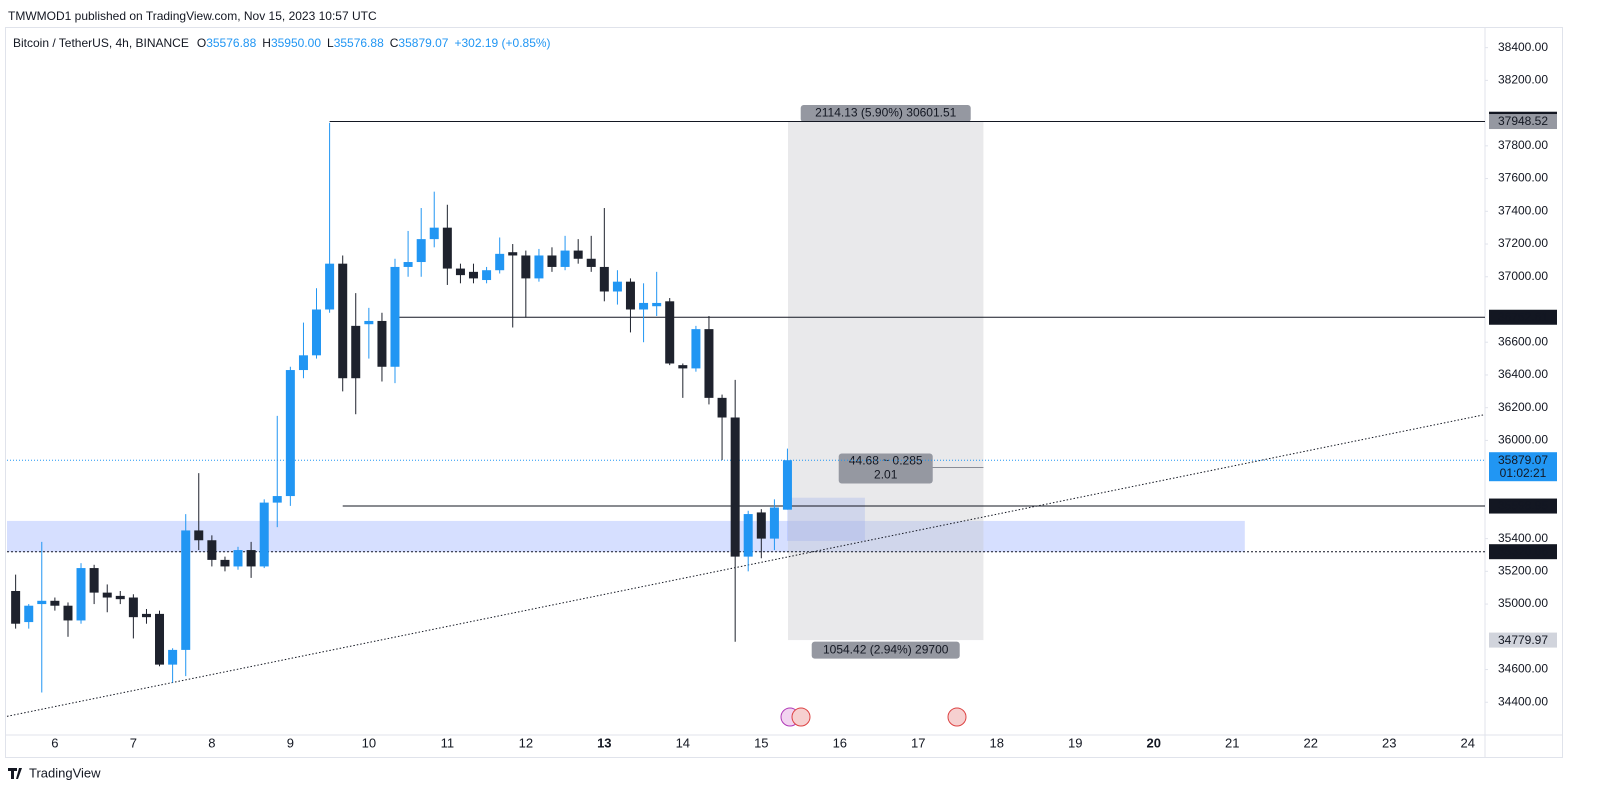  I want to click on position-label: 2.01, so click(886, 475).